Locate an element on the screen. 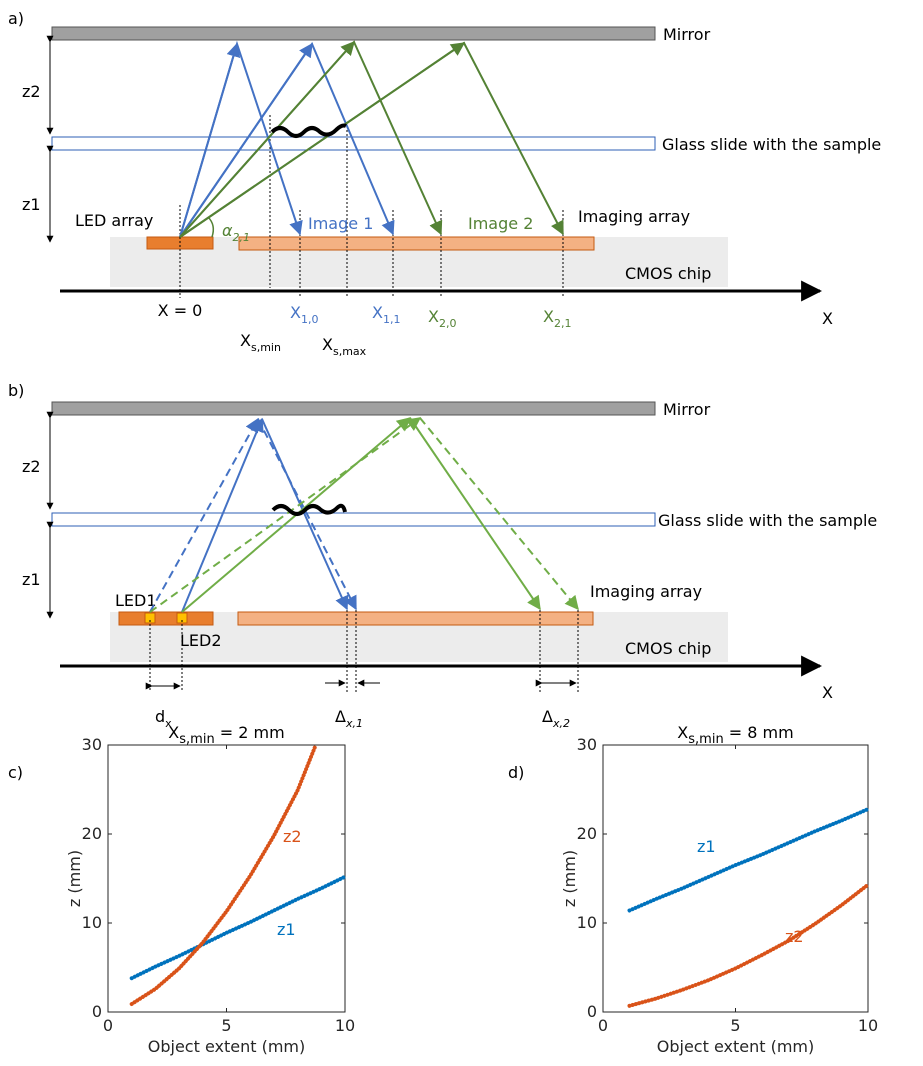  x11-label: X1,1 is located at coordinates (386, 314).